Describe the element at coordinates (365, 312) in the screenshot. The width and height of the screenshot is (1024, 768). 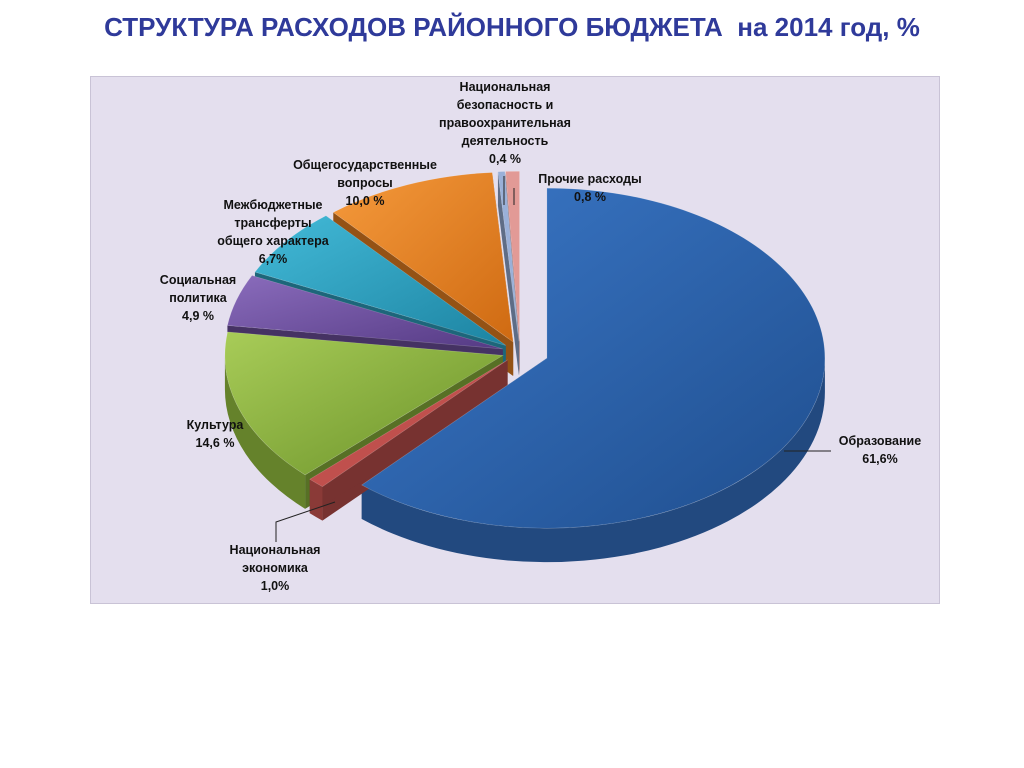
I see `slice-социальная-политика` at that location.